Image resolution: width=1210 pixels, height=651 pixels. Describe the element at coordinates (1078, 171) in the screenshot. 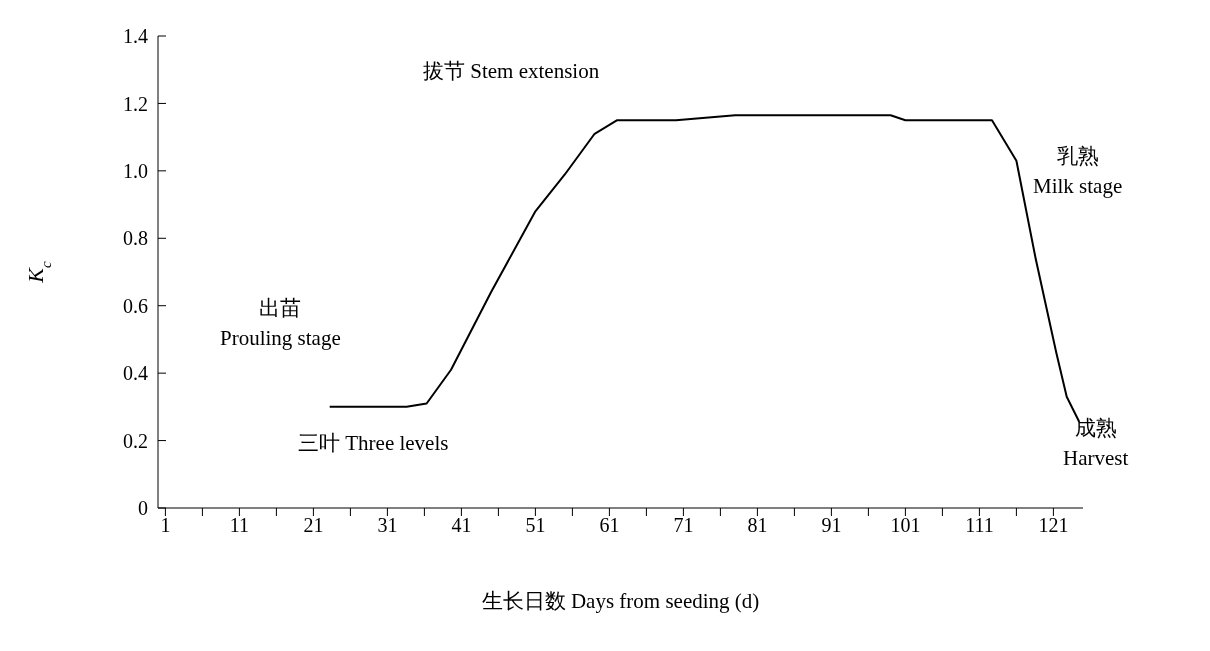

I see `annotation: 乳熟 Milk stage` at that location.